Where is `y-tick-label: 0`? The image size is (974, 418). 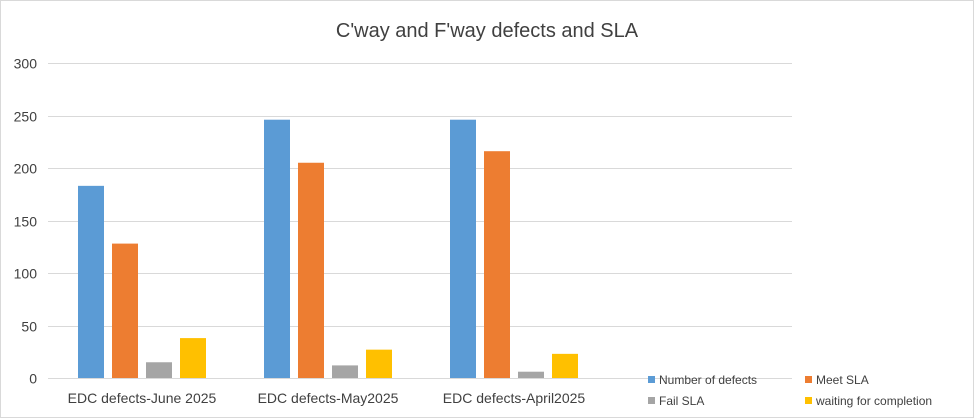 y-tick-label: 0 is located at coordinates (33, 379).